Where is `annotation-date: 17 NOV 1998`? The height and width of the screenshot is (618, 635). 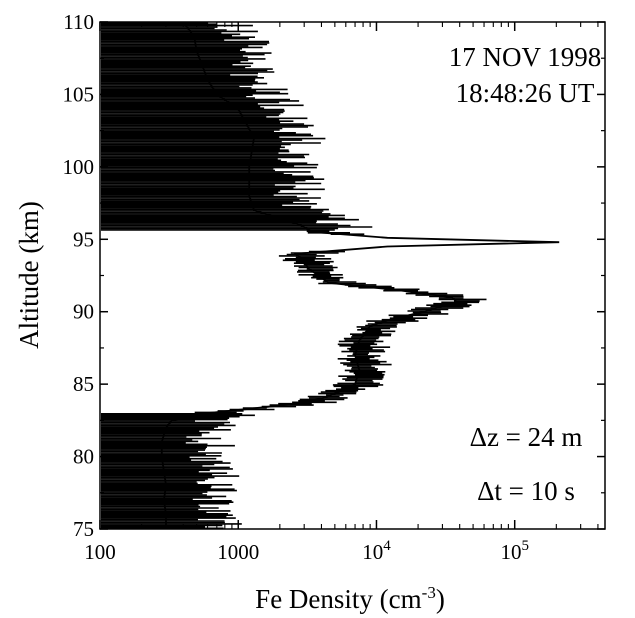
annotation-date: 17 NOV 1998 is located at coordinates (525, 57).